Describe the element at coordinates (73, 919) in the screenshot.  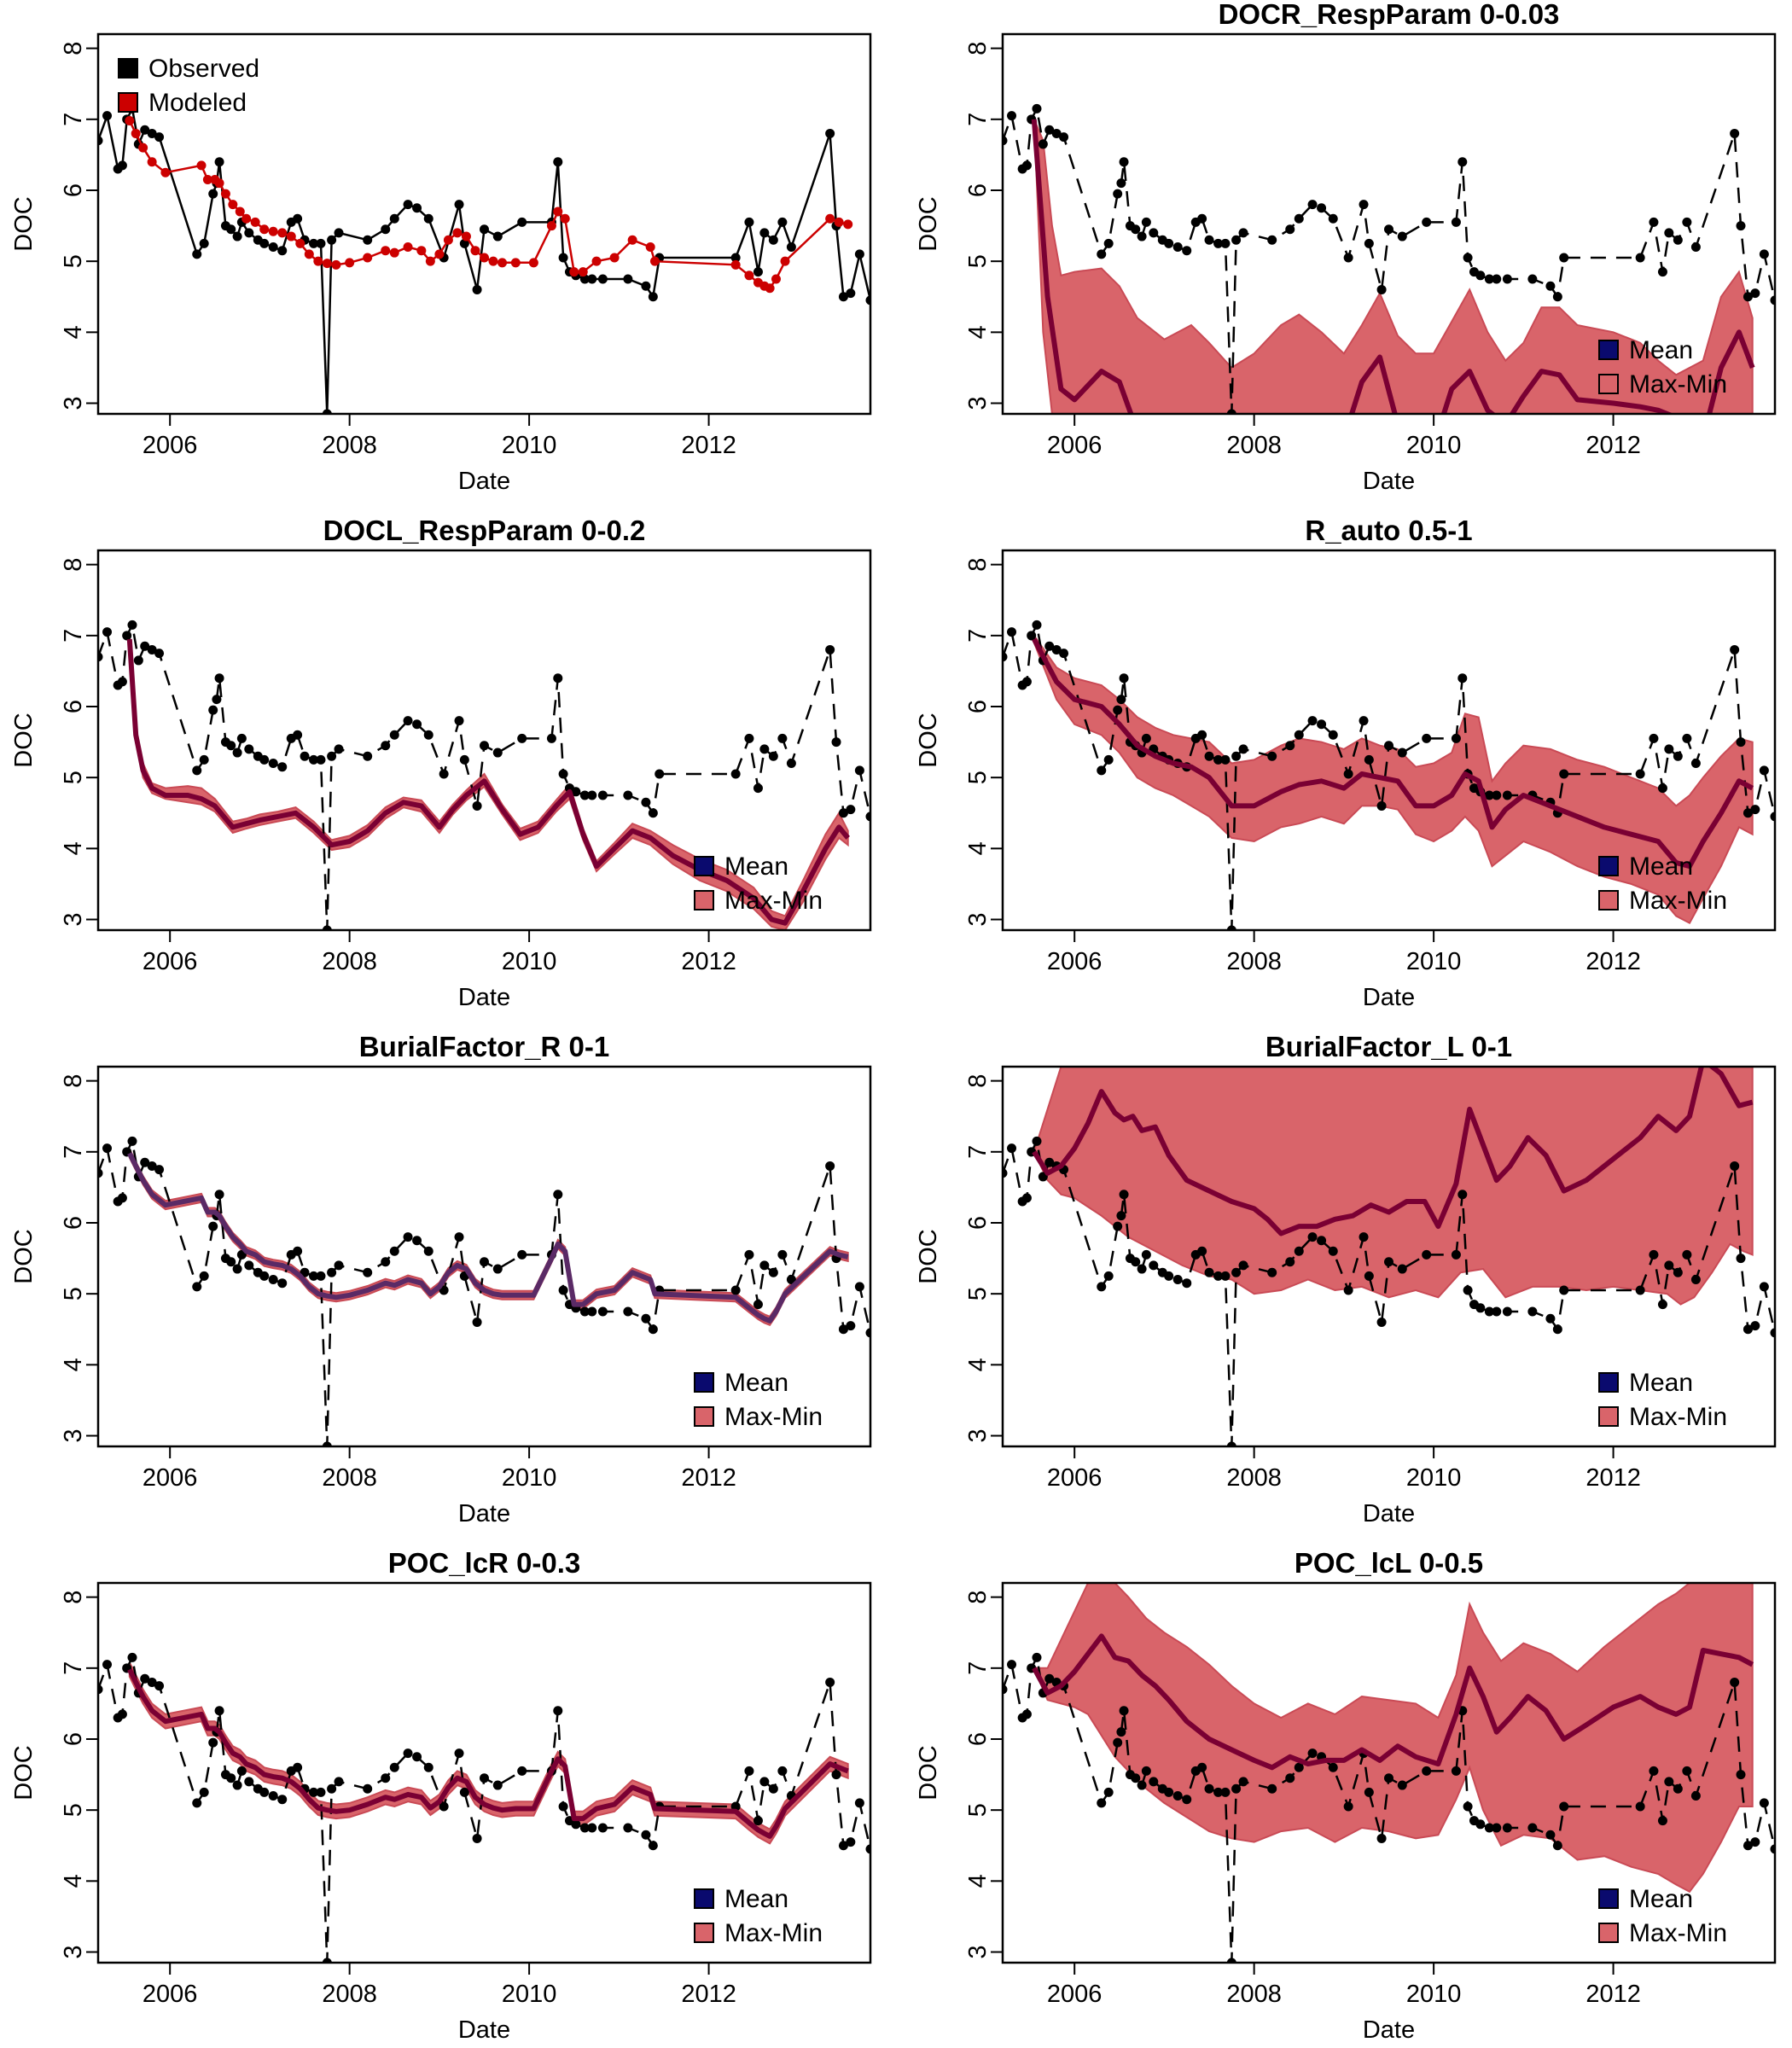
I see `y-tick-label: 3` at that location.